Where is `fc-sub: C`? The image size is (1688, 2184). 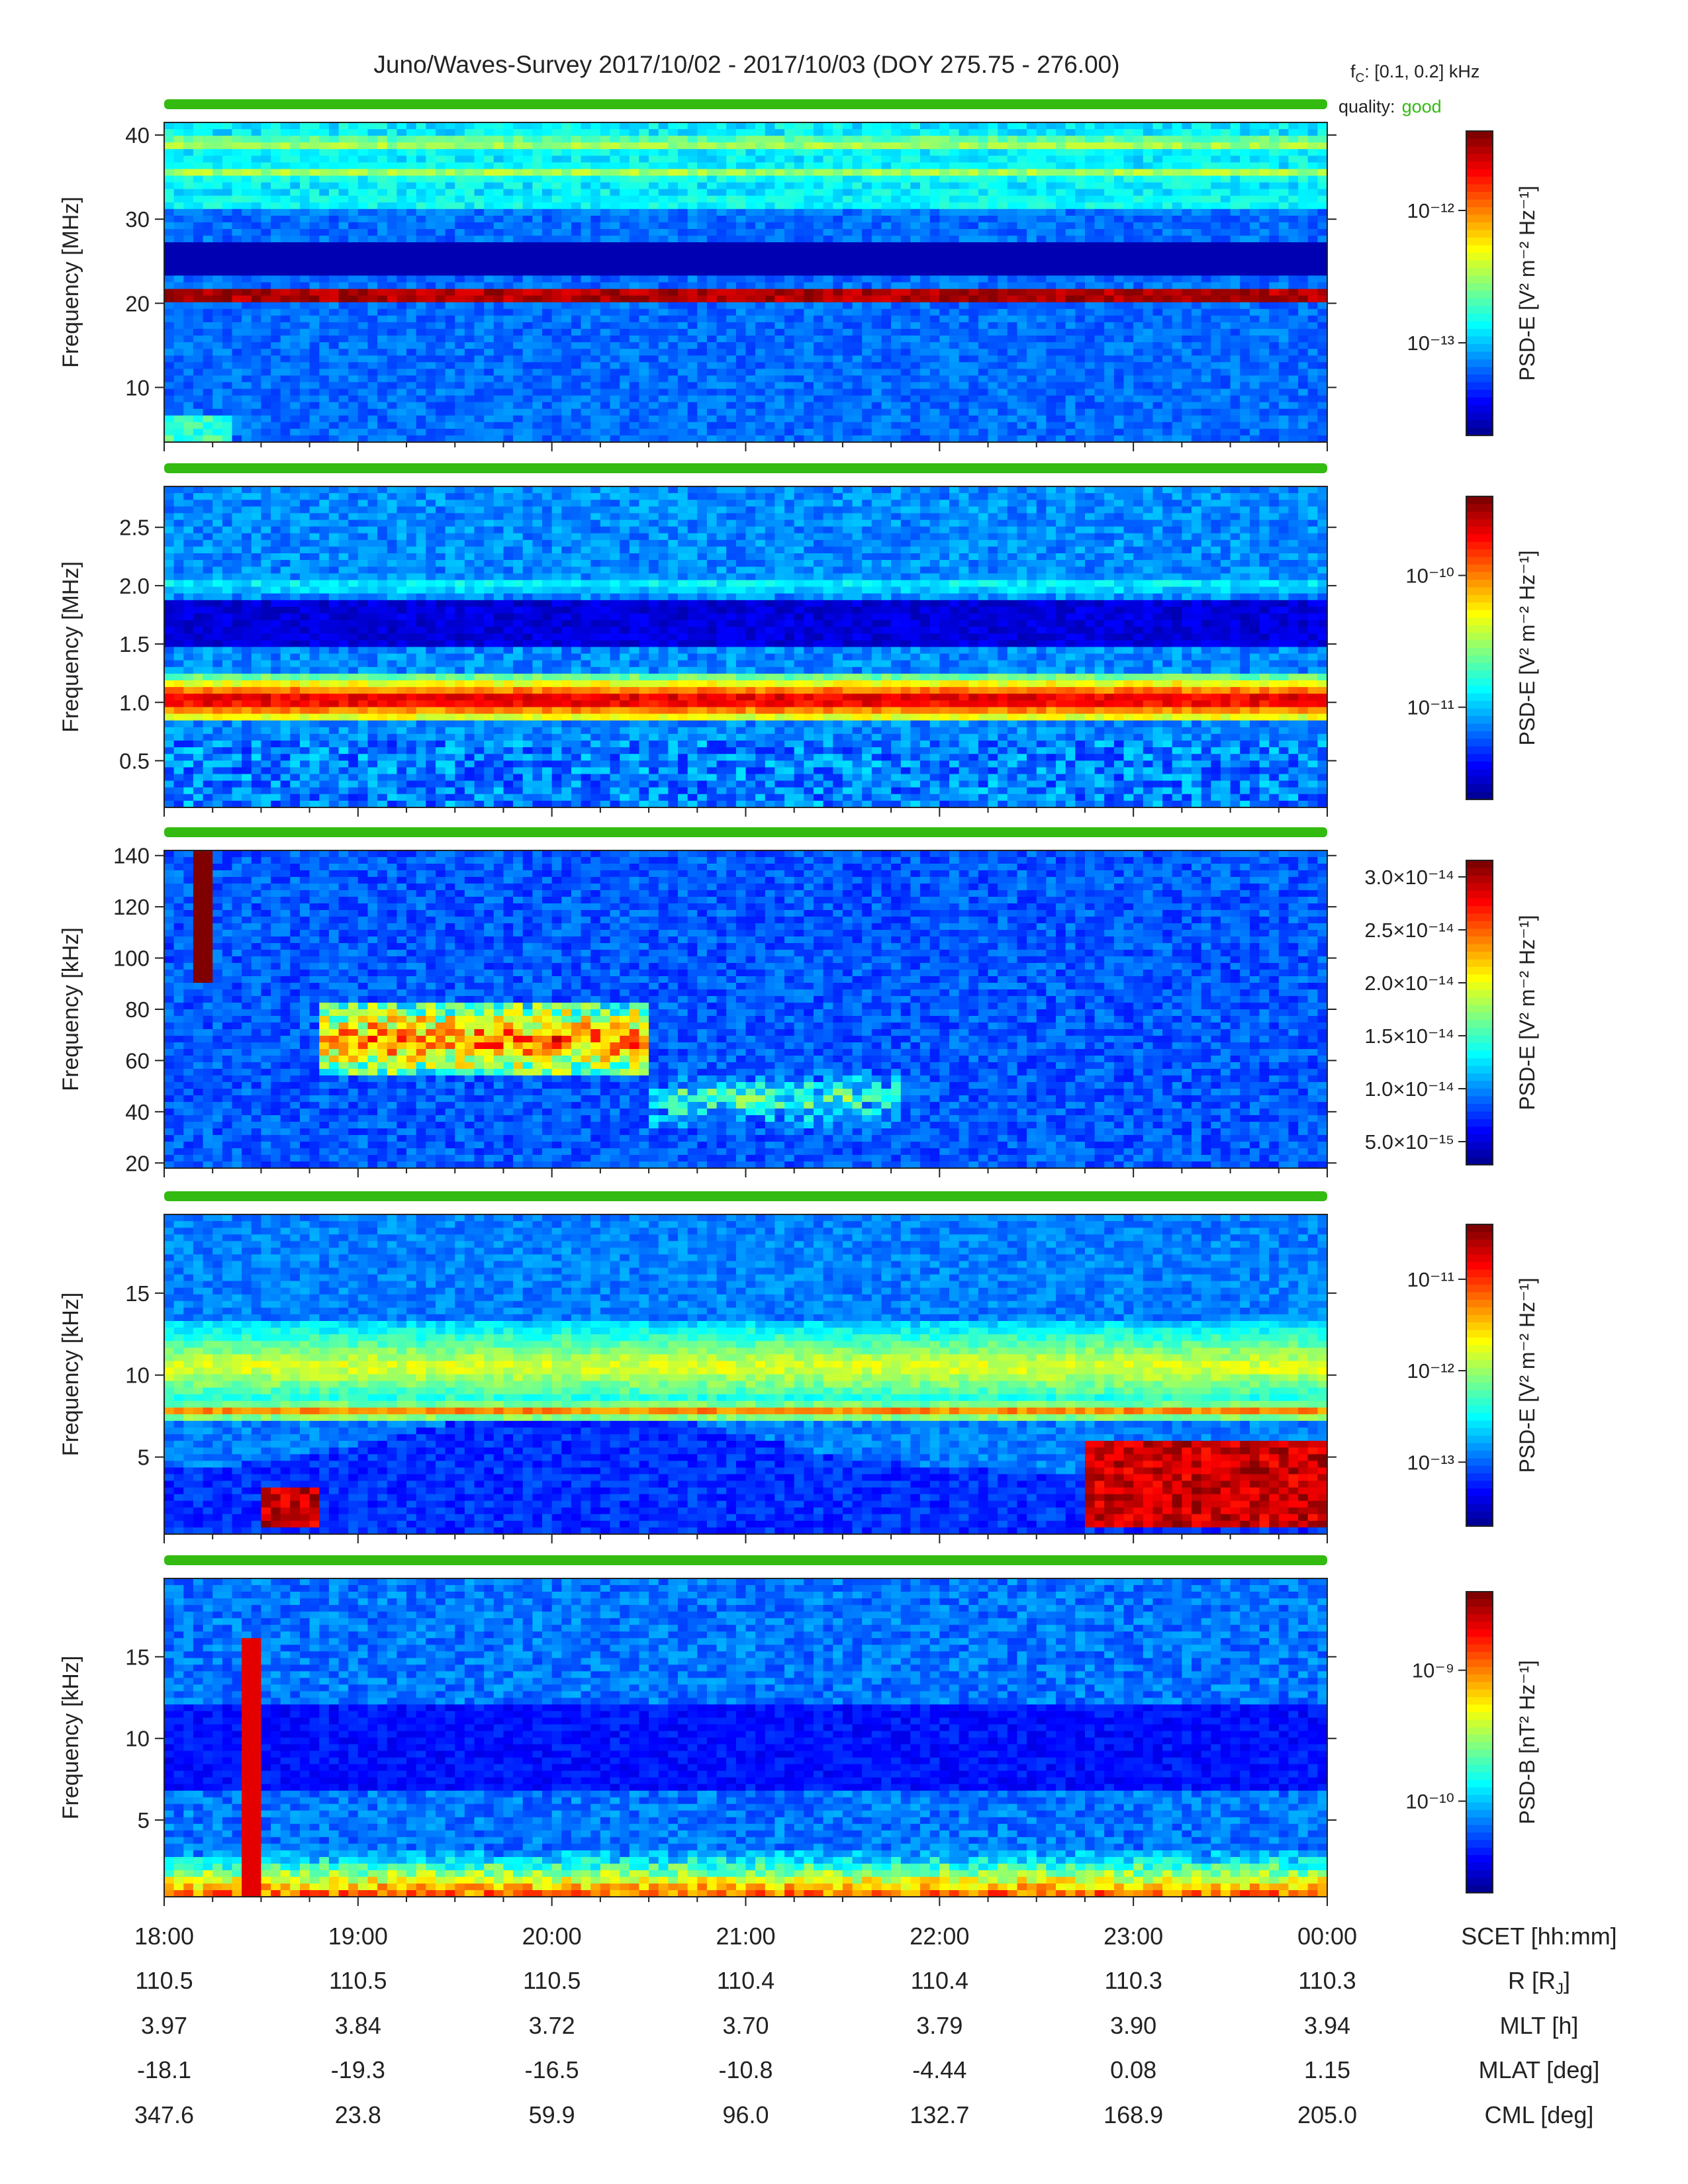 fc-sub: C is located at coordinates (1360, 78).